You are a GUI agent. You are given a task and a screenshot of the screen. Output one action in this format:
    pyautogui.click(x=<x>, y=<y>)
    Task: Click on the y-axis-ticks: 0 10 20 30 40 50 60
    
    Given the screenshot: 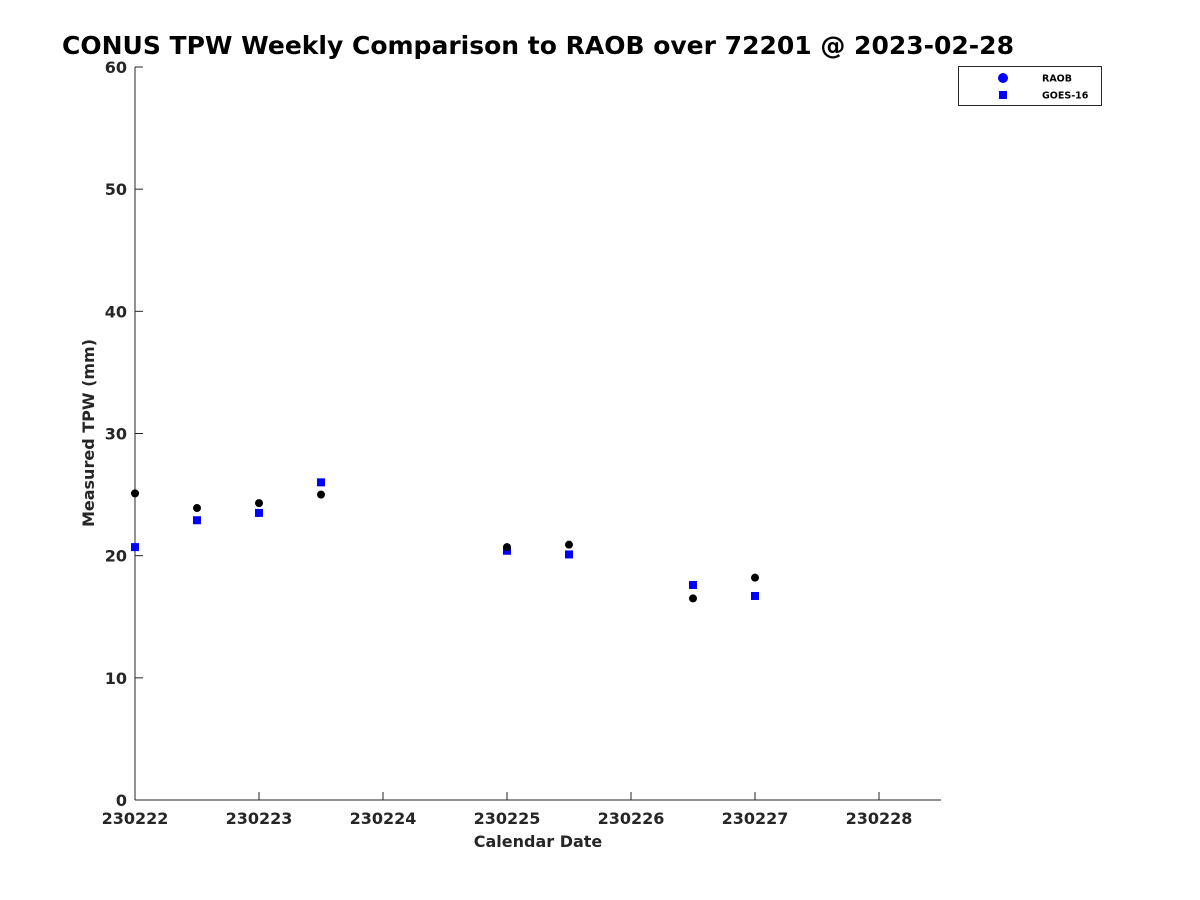 What is the action you would take?
    pyautogui.click(x=124, y=434)
    